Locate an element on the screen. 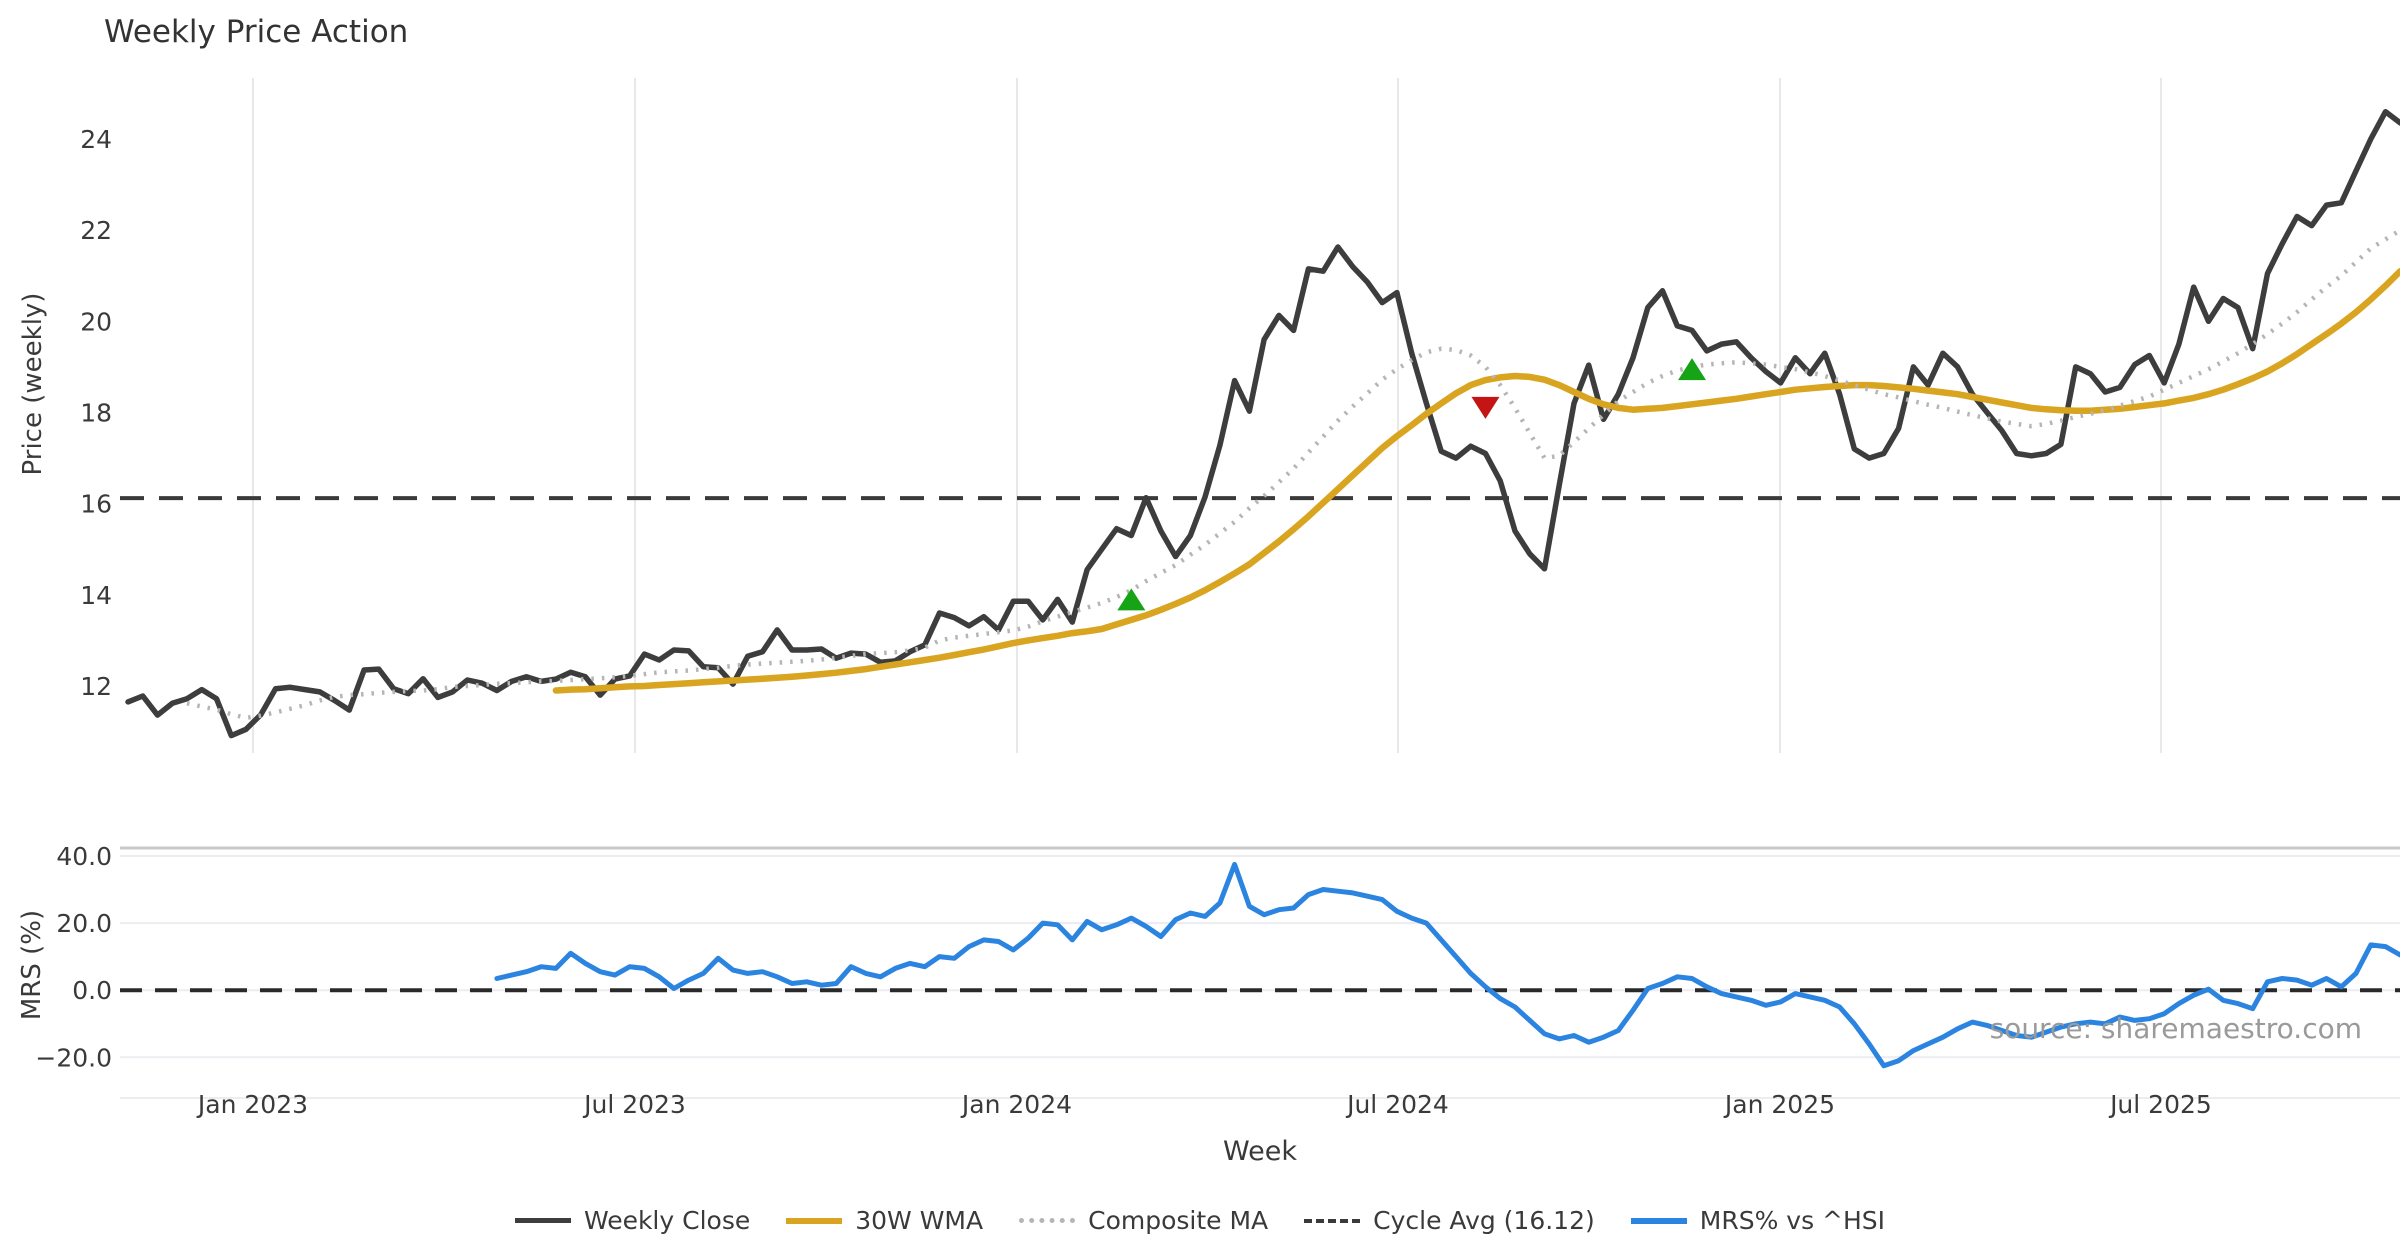  x-tick-label: Jan 2024 is located at coordinates (1016, 1104).